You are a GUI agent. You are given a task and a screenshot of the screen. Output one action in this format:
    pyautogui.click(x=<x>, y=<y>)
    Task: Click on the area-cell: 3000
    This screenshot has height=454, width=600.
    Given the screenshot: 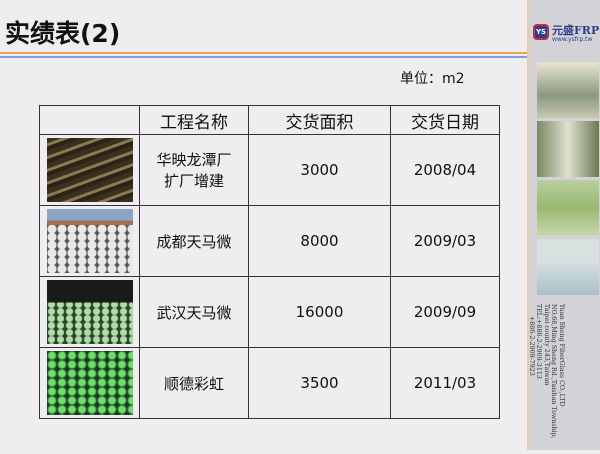 What is the action you would take?
    pyautogui.click(x=319, y=170)
    